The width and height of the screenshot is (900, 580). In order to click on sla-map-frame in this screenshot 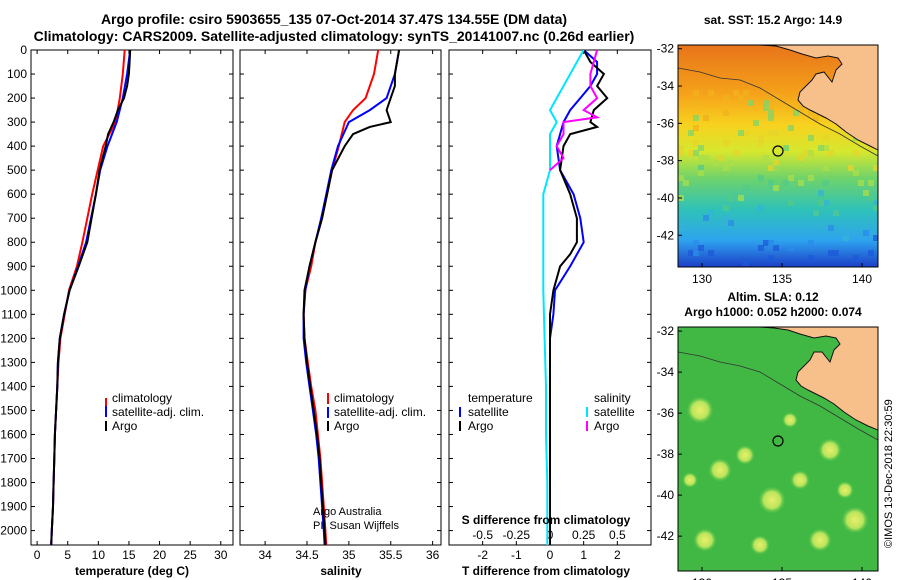, I will do `click(778, 449)`.